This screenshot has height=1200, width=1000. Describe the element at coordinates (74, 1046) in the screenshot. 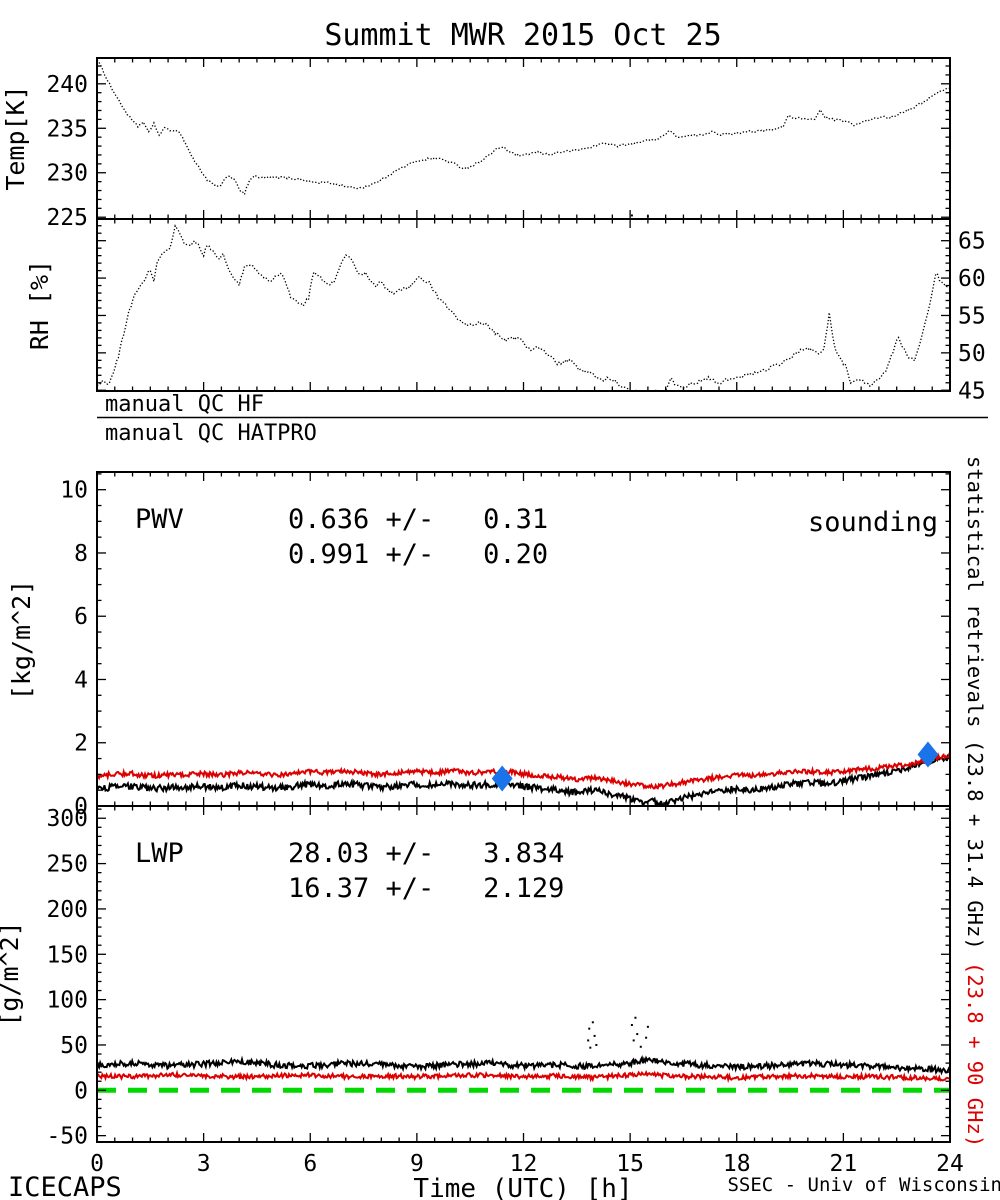

I see `lwp-ytick-label: 50` at that location.